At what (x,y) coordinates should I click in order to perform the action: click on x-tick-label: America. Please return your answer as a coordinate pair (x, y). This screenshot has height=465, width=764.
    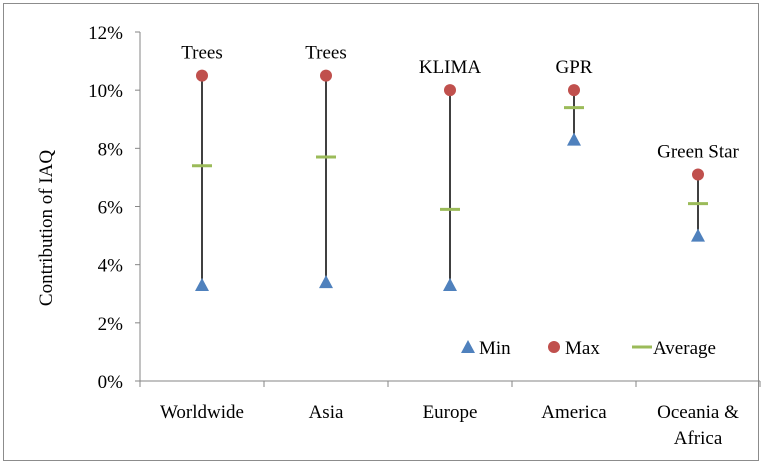
    Looking at the image, I should click on (574, 412).